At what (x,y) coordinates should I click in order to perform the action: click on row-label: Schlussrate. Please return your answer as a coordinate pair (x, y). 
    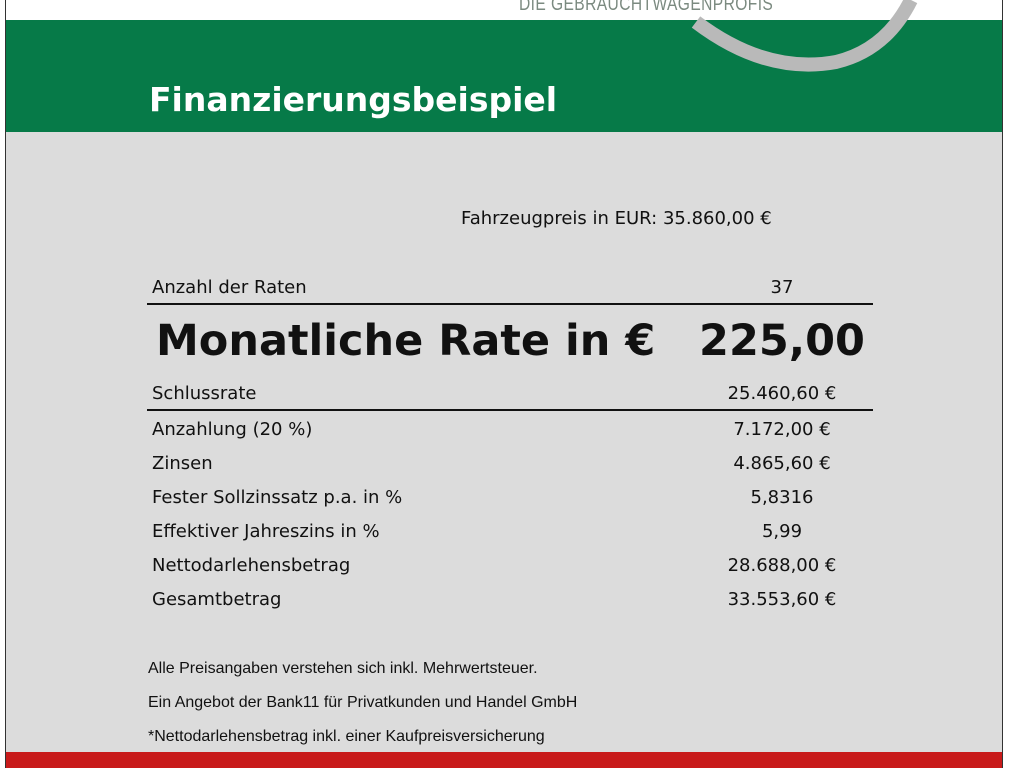
    Looking at the image, I should click on (204, 393).